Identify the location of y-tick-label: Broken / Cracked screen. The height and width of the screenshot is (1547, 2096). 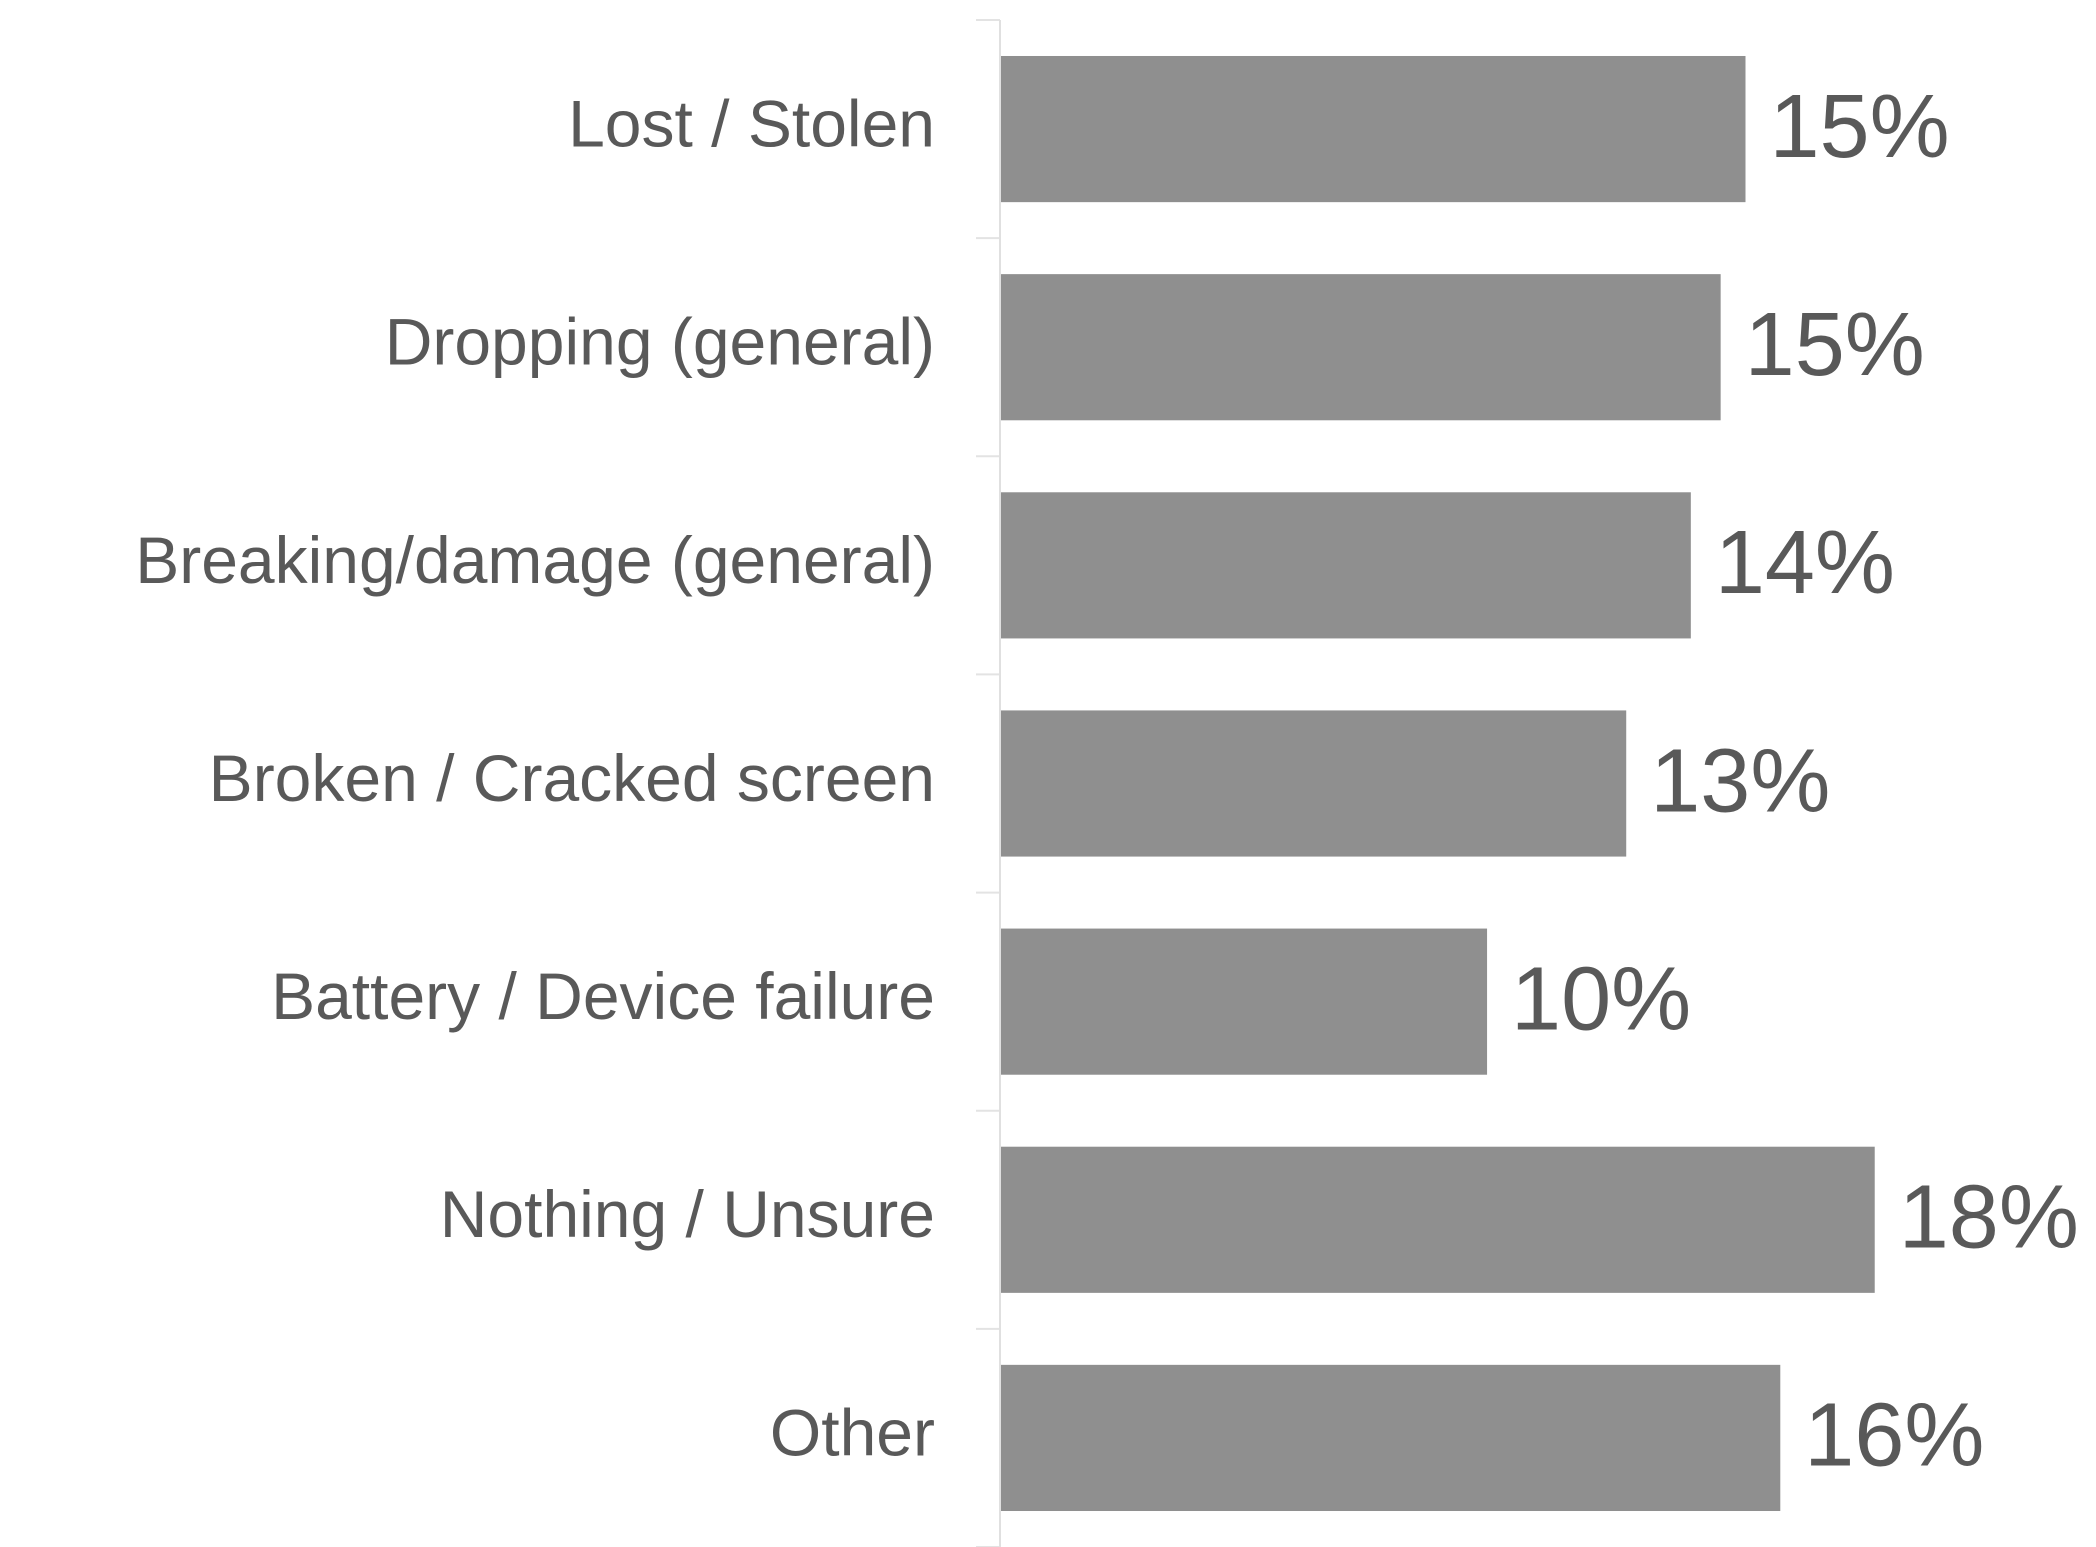
(572, 778).